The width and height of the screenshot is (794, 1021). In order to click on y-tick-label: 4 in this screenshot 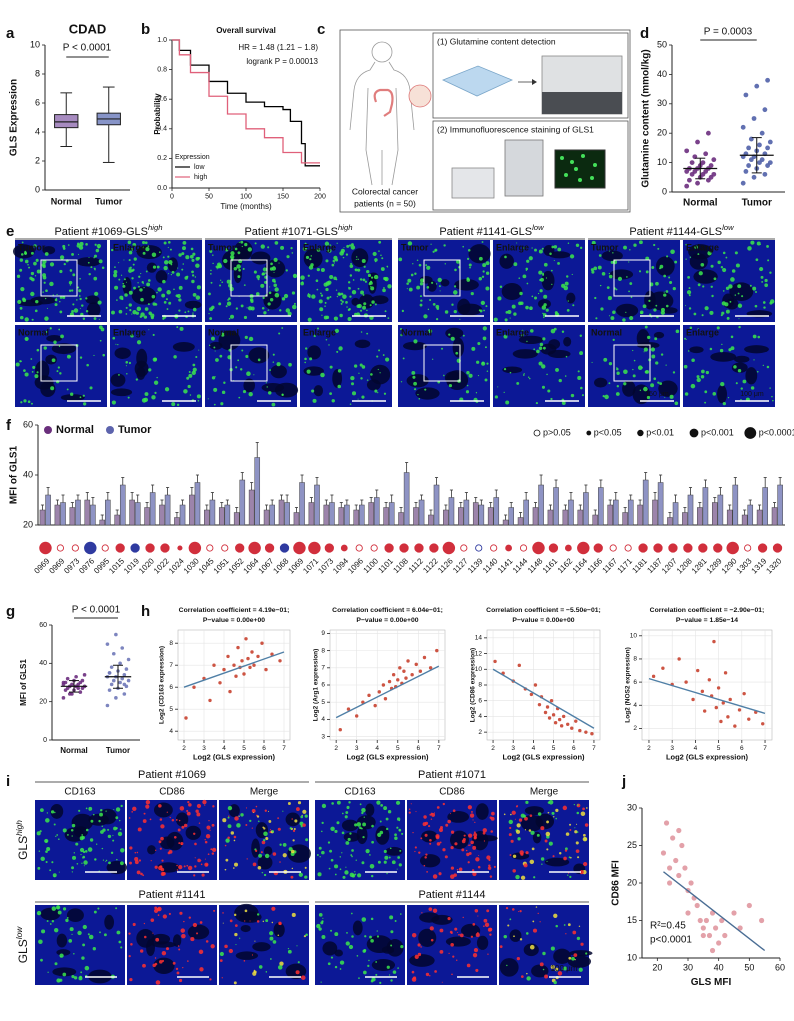, I will do `click(171, 731)`.